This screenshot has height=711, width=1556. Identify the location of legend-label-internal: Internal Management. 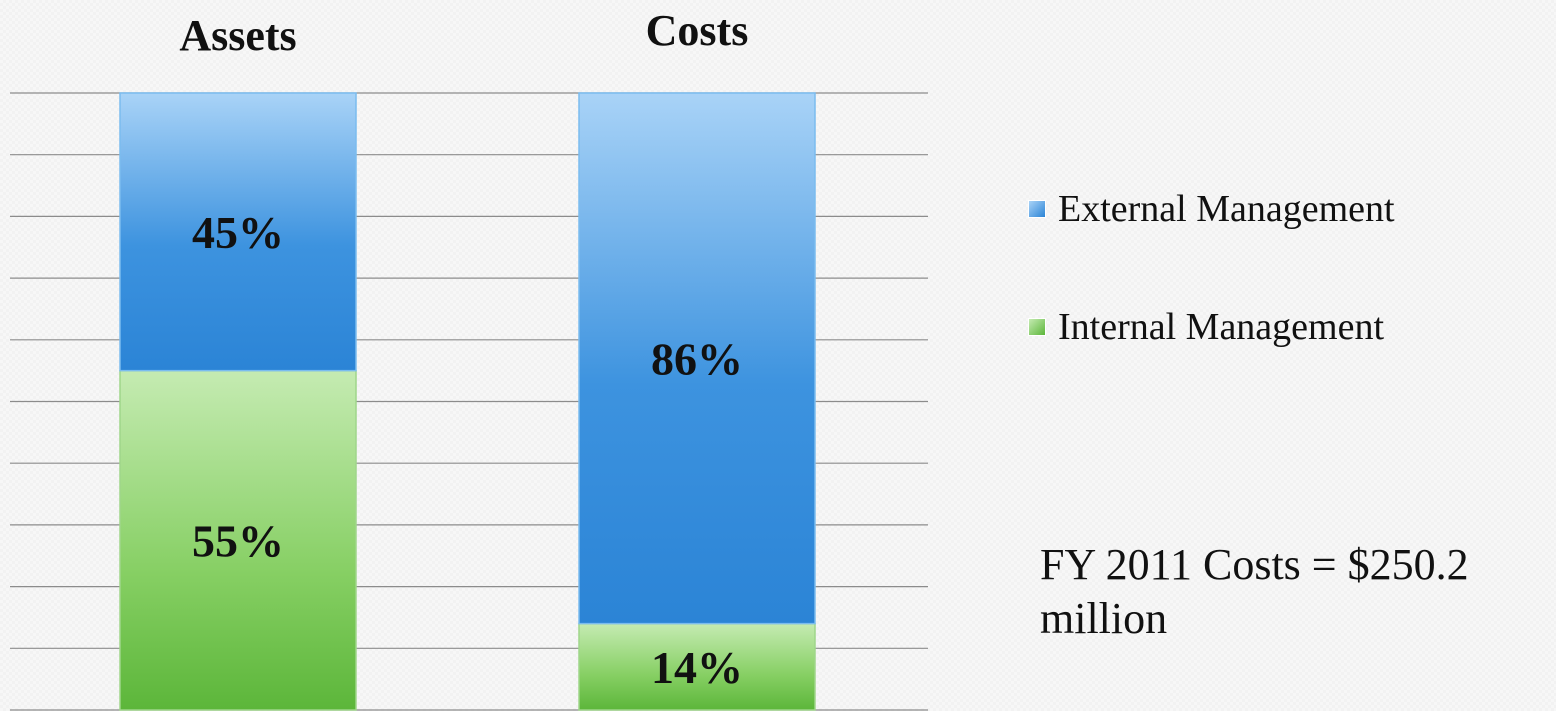
(1221, 327).